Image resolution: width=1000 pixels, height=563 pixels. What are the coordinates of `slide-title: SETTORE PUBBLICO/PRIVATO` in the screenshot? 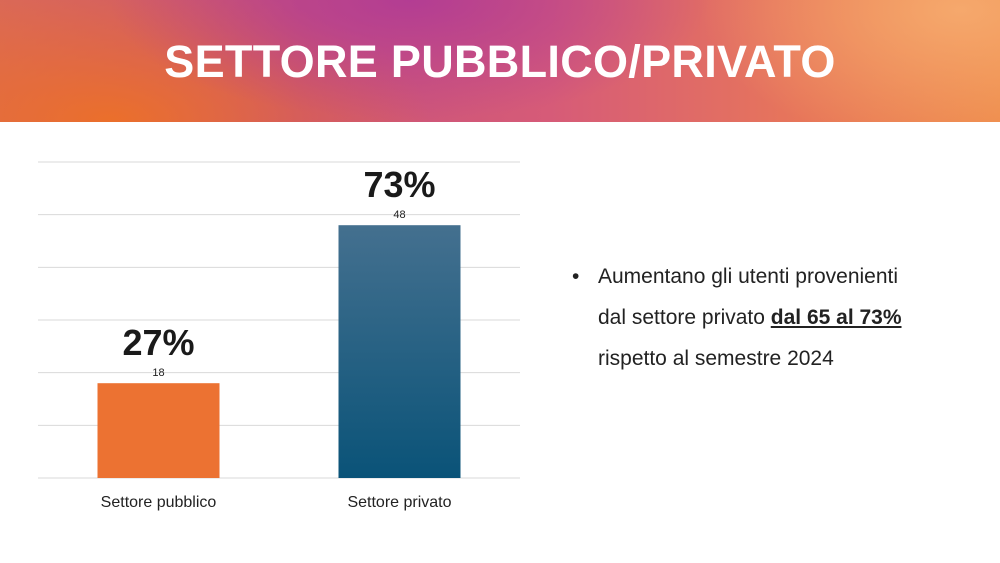 It's located at (500, 61).